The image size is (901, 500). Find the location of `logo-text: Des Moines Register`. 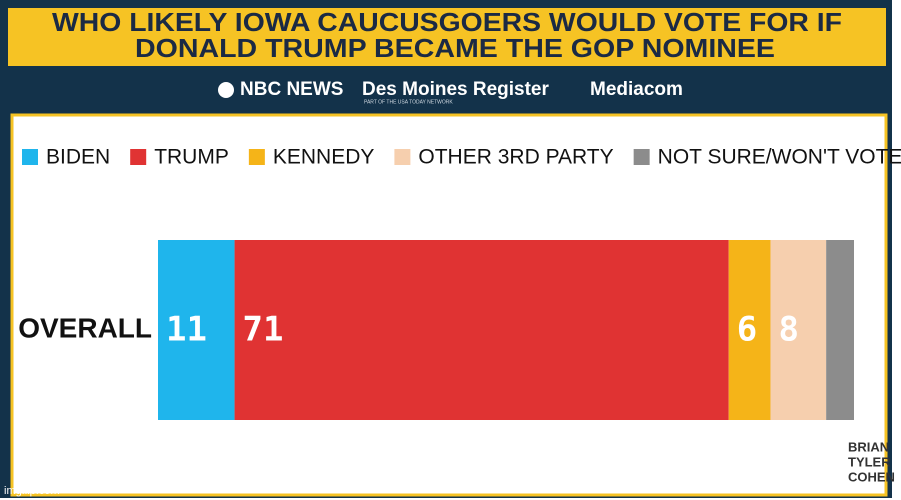

logo-text: Des Moines Register is located at coordinates (455, 89).